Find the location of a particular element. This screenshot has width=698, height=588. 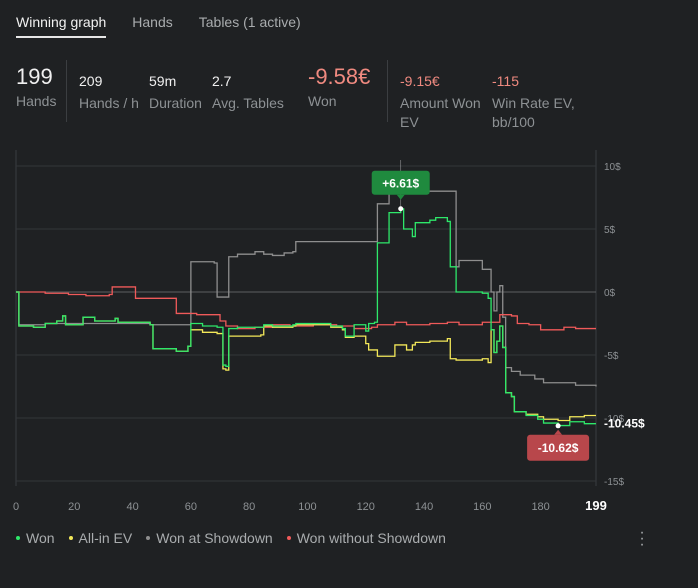

stat-hands: 199 Hands is located at coordinates (36, 85).